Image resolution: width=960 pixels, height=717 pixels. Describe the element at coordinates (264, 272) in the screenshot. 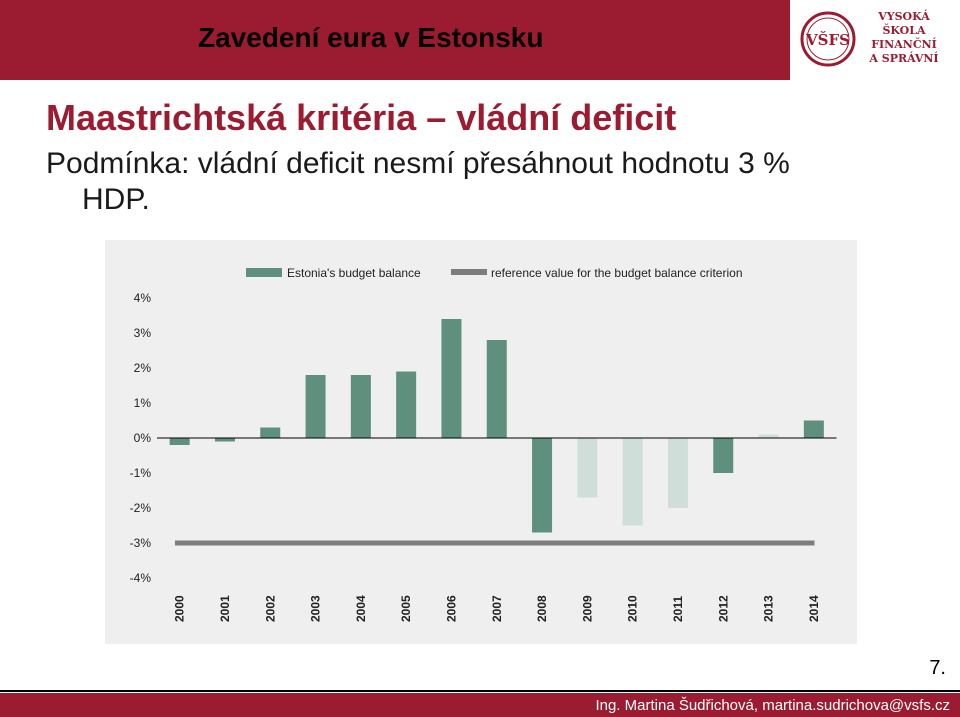

I see `legend-swatch-budget` at that location.